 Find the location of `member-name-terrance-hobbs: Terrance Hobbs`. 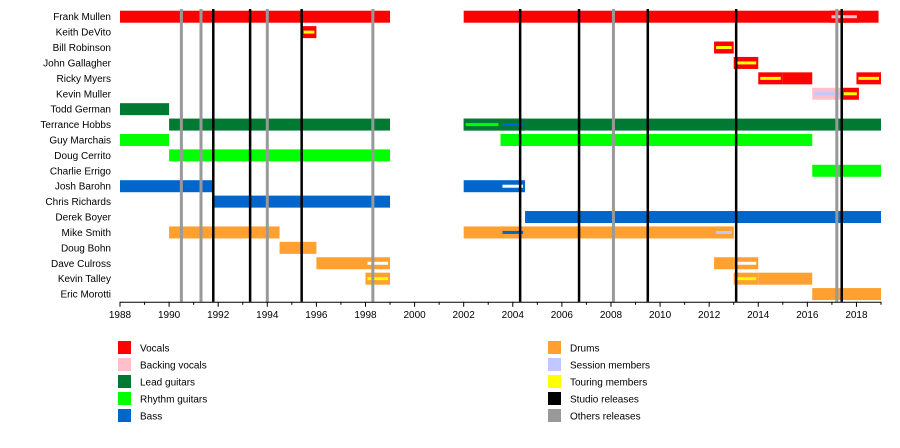

member-name-terrance-hobbs: Terrance Hobbs is located at coordinates (75, 125).